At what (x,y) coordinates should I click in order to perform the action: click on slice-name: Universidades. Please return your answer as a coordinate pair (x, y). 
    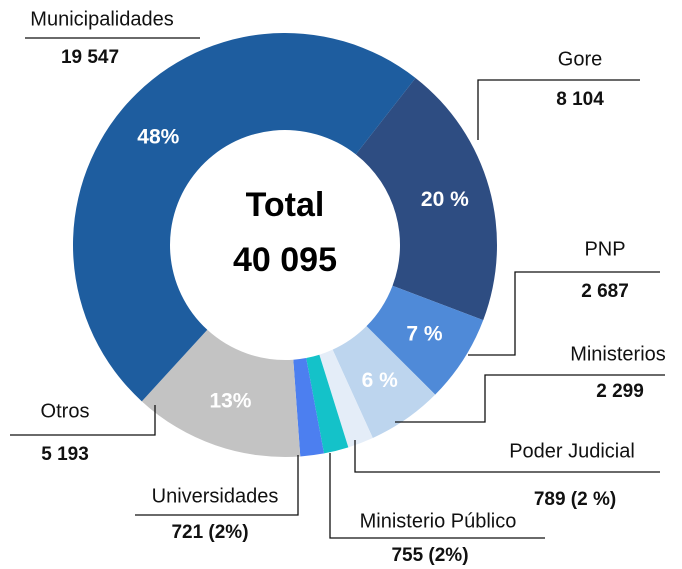
    Looking at the image, I should click on (215, 496).